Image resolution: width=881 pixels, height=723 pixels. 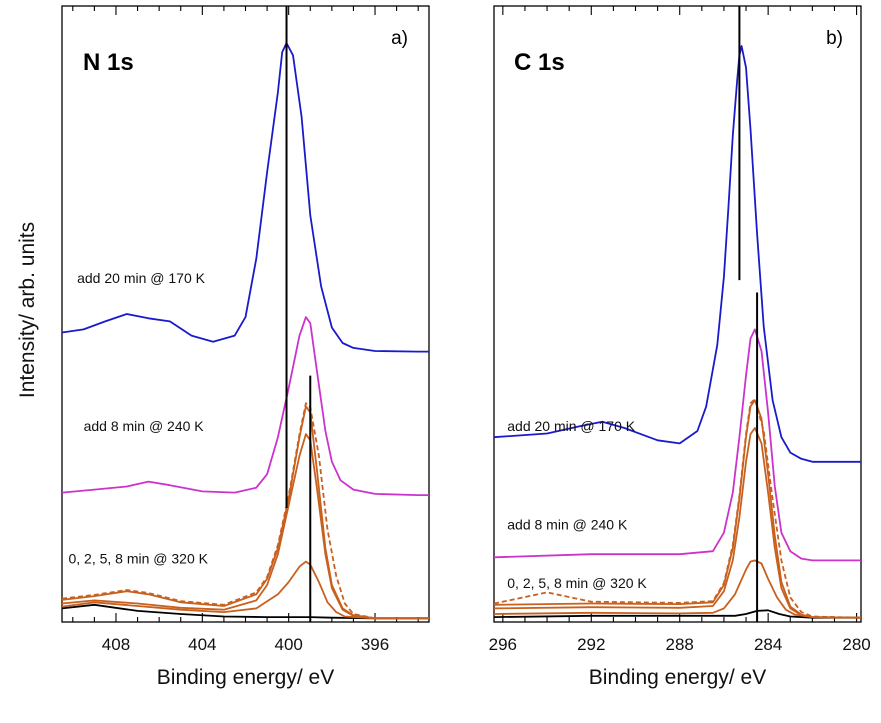 I want to click on x-tick-label: 296, so click(x=503, y=644).